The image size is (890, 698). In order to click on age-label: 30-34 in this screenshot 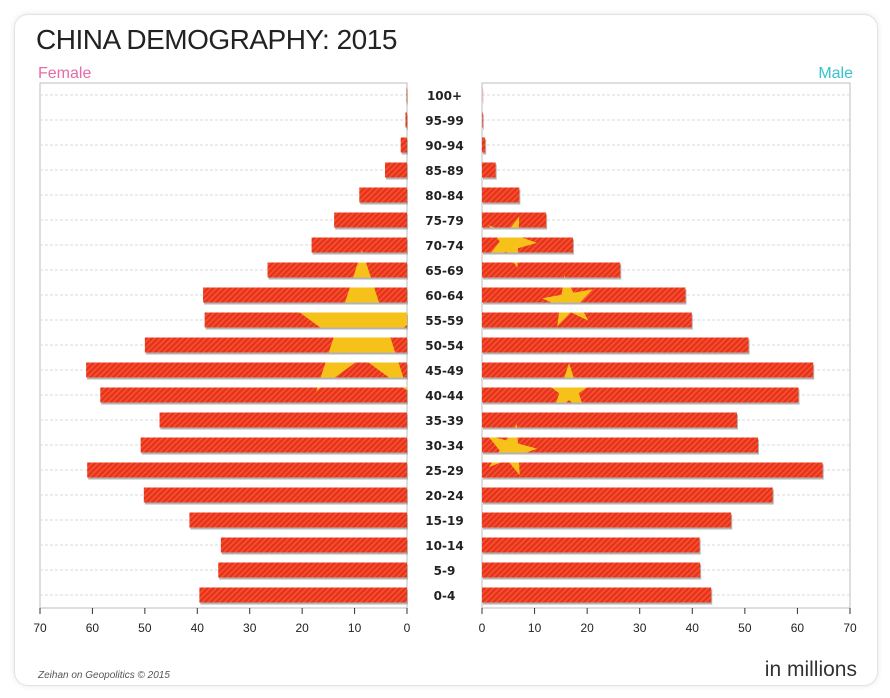, I will do `click(444, 446)`.